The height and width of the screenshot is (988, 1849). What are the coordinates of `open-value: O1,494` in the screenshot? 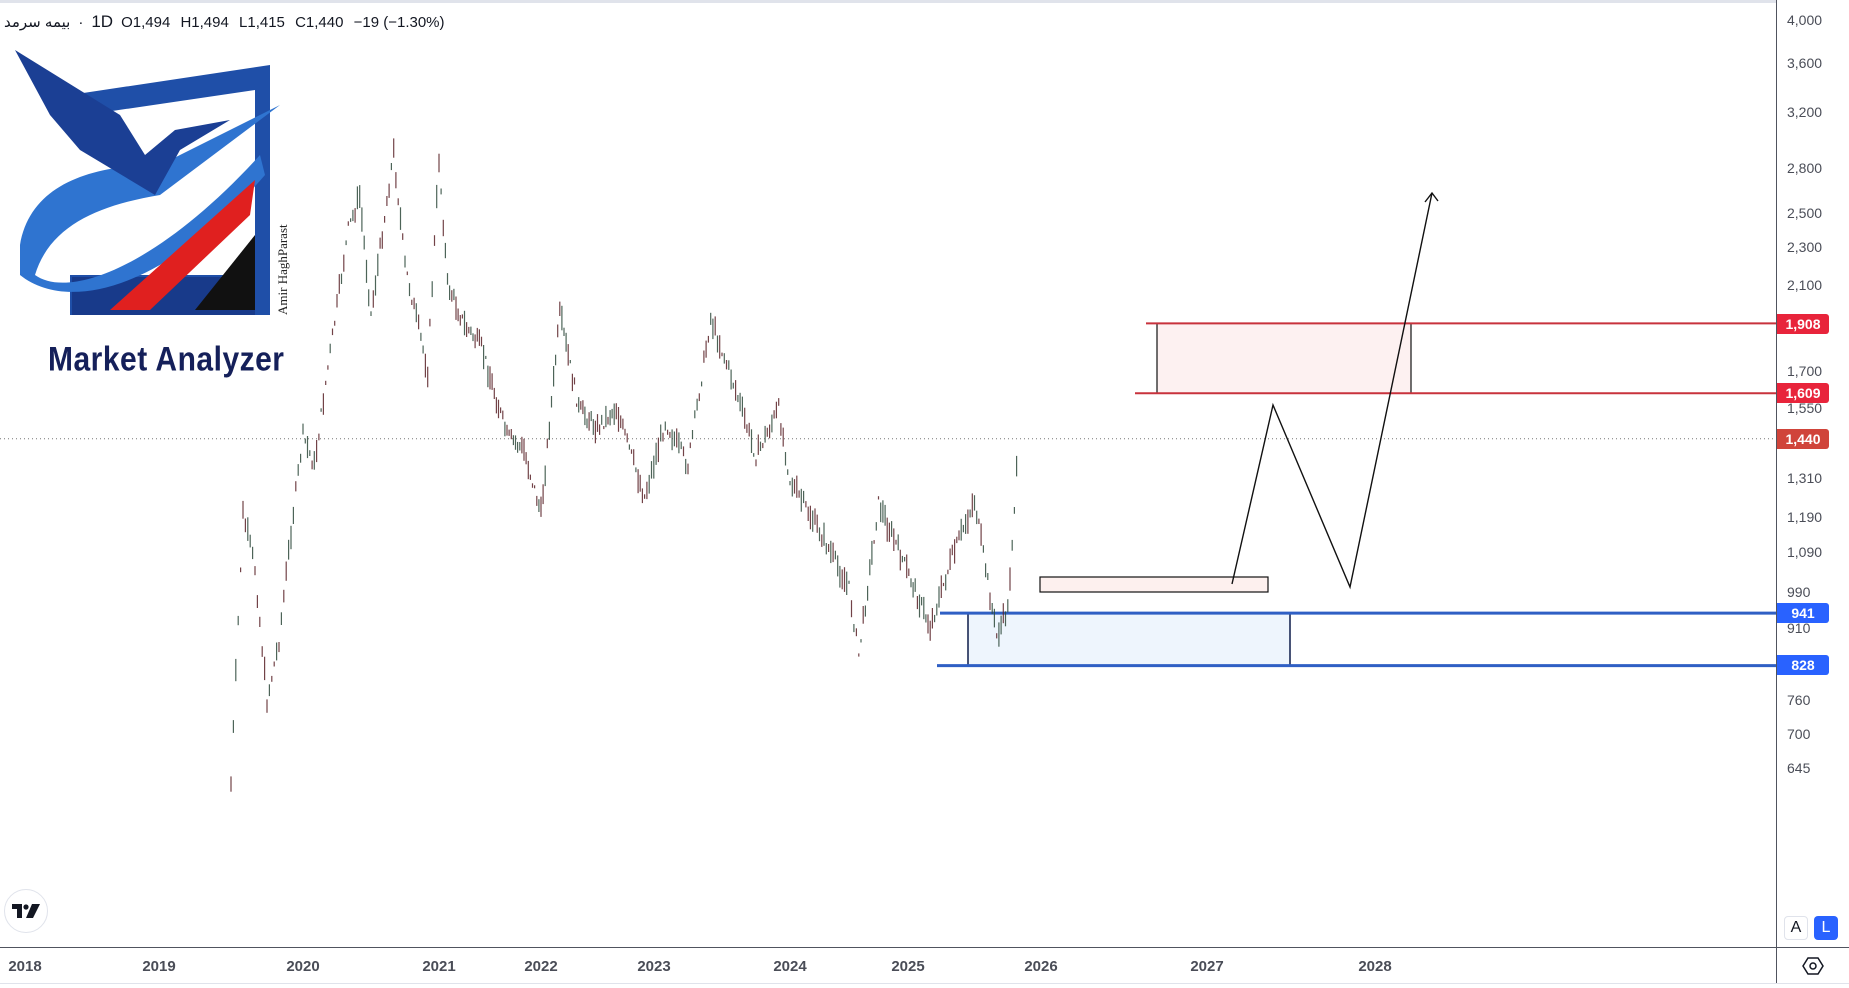 It's located at (146, 22).